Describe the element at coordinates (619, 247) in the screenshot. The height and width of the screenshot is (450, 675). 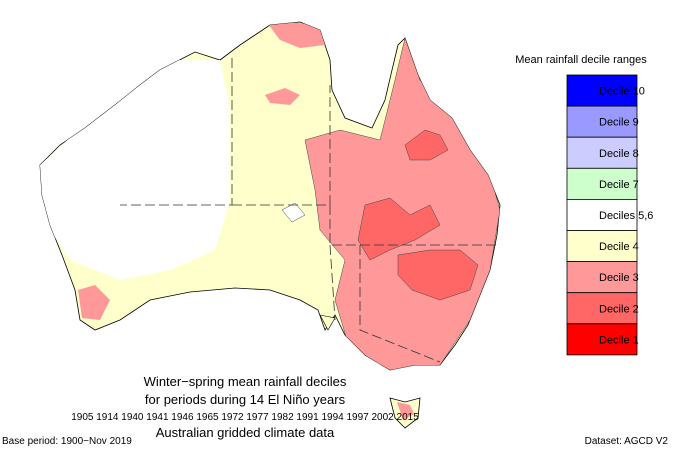
I see `legend-label: Decile 4` at that location.